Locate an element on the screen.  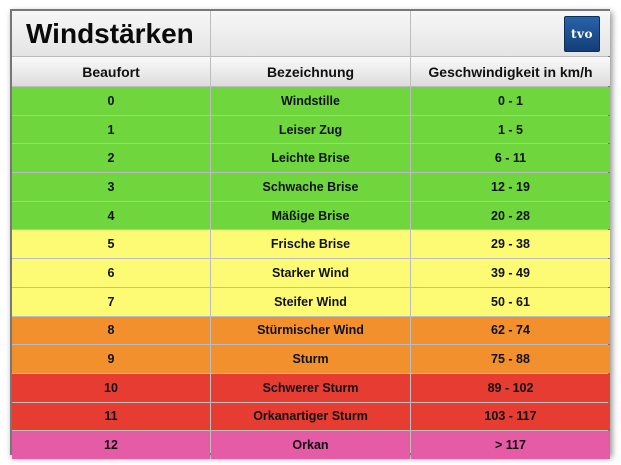
speed-cell: 12 - 19 is located at coordinates (510, 187).